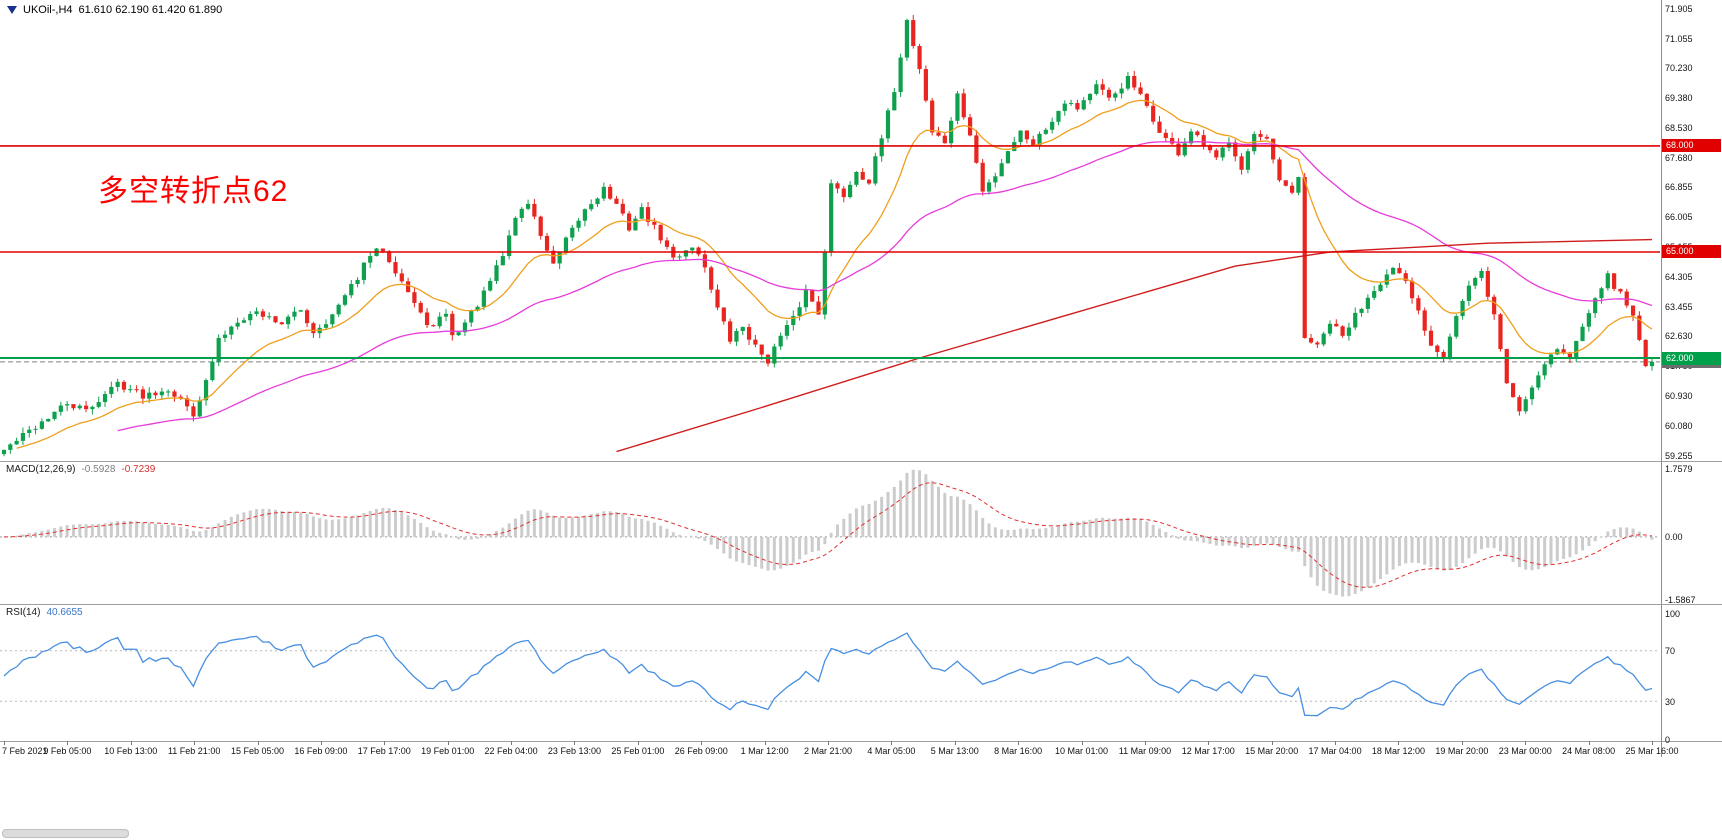 This screenshot has width=1722, height=840. Describe the element at coordinates (1670, 651) in the screenshot. I see `rsi-scale-label: 70` at that location.